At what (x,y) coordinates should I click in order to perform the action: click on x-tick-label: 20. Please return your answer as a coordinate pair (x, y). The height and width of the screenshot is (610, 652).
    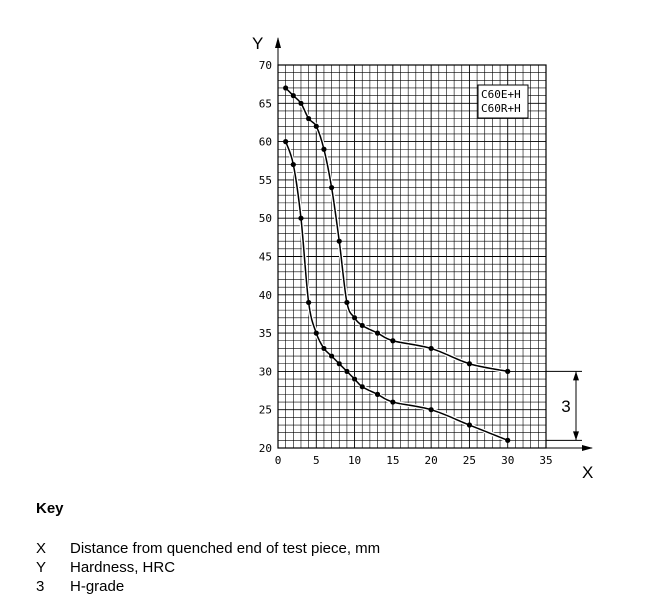
    Looking at the image, I should click on (431, 460).